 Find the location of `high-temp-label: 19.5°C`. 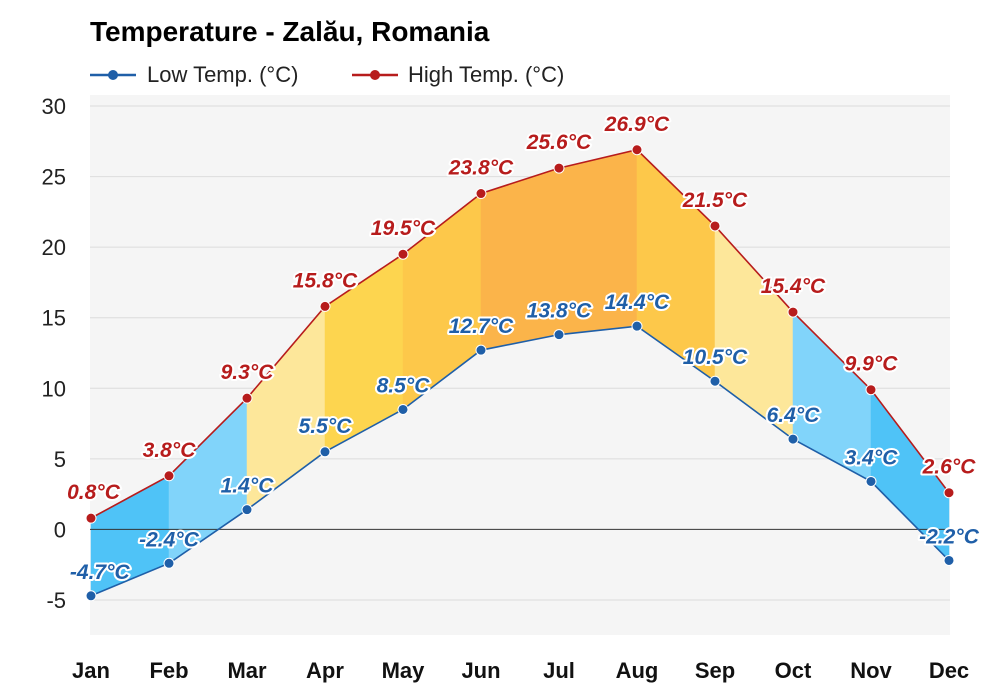

high-temp-label: 19.5°C is located at coordinates (403, 228).